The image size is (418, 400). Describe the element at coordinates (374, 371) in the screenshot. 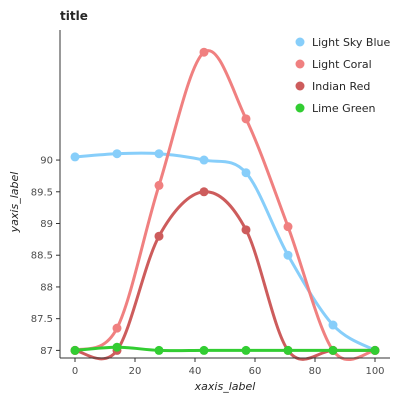

I see `x-tick-label: 100` at that location.